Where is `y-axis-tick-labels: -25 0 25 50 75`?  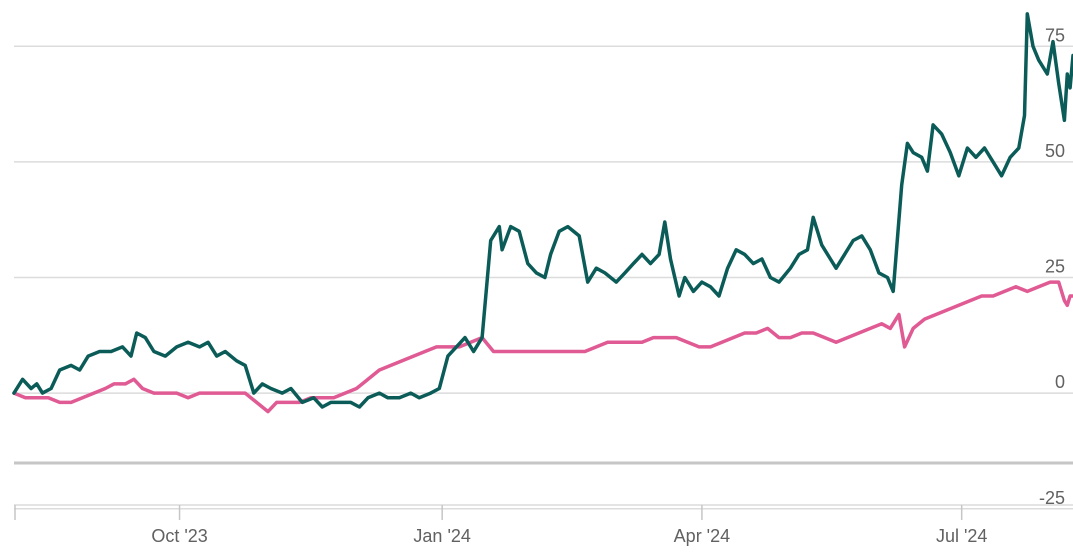
y-axis-tick-labels: -25 0 25 50 75 is located at coordinates (1052, 266).